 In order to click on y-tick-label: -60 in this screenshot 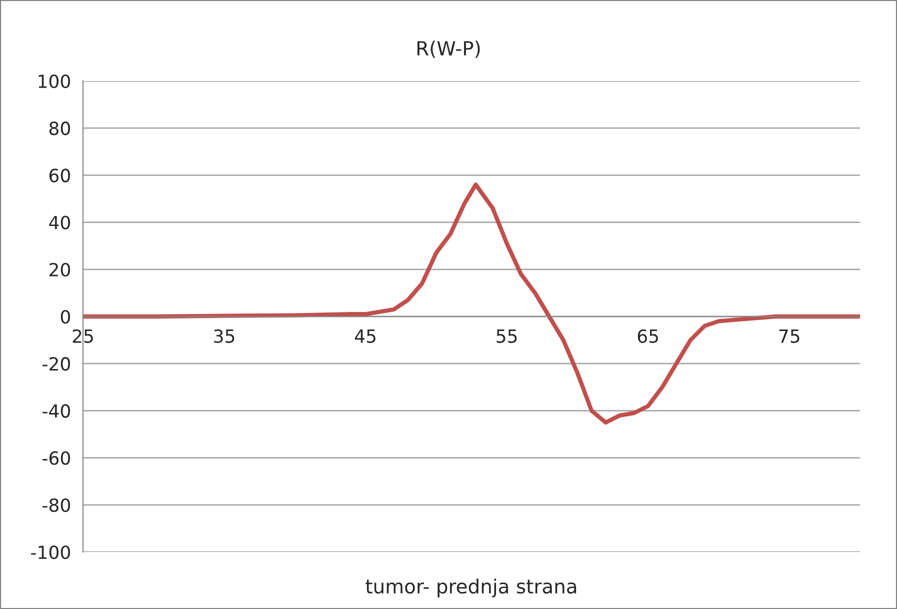, I will do `click(56, 458)`.